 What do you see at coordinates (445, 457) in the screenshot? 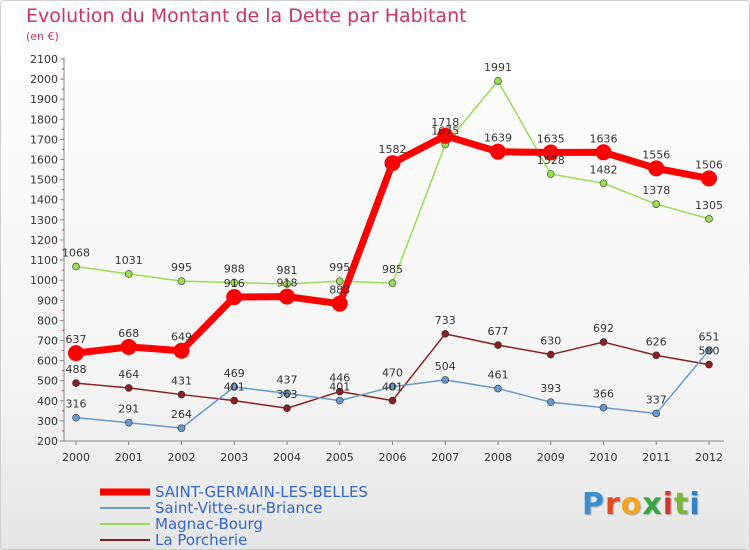
I see `x-tick-label: 2007` at bounding box center [445, 457].